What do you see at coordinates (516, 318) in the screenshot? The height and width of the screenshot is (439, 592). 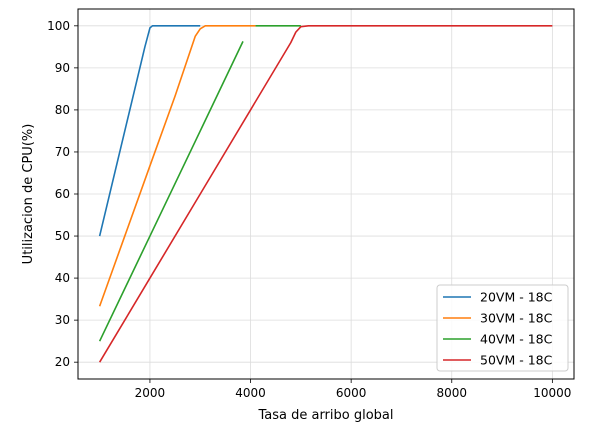 I see `legend-label: 30VM - 18C` at bounding box center [516, 318].